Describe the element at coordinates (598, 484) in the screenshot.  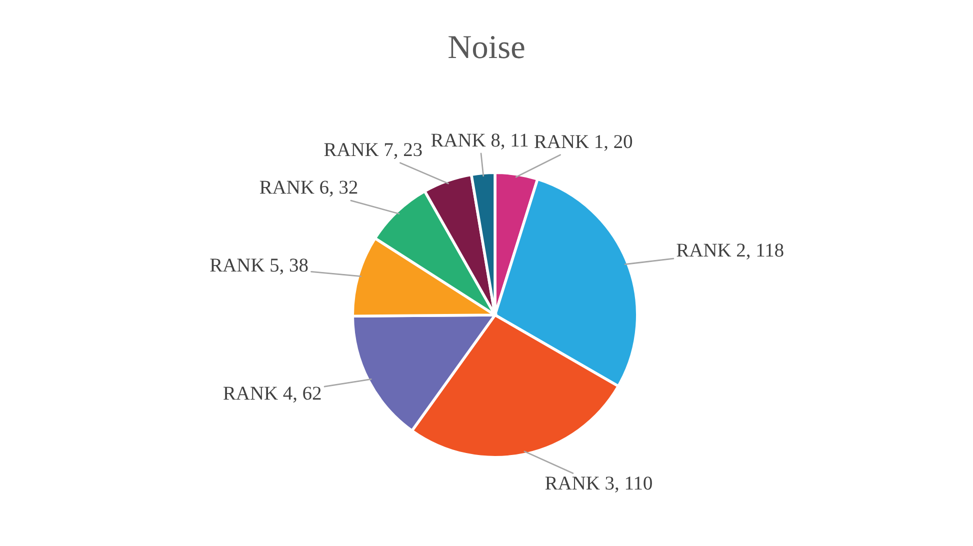
I see `slice-label: RANK 3, 110` at that location.